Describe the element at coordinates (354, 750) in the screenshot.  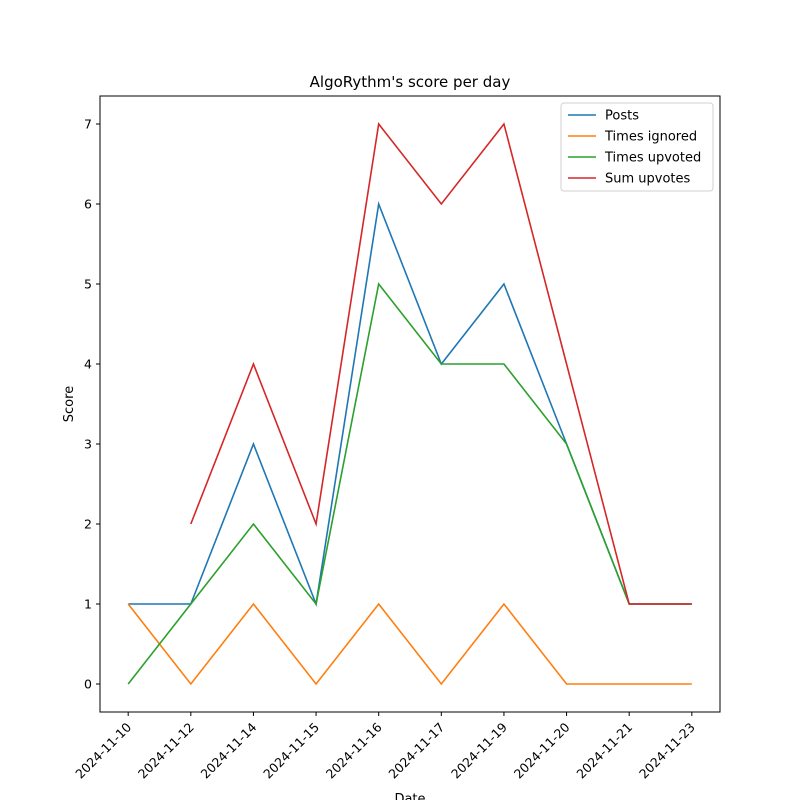
I see `x-tick-label: 2024-11-16` at that location.